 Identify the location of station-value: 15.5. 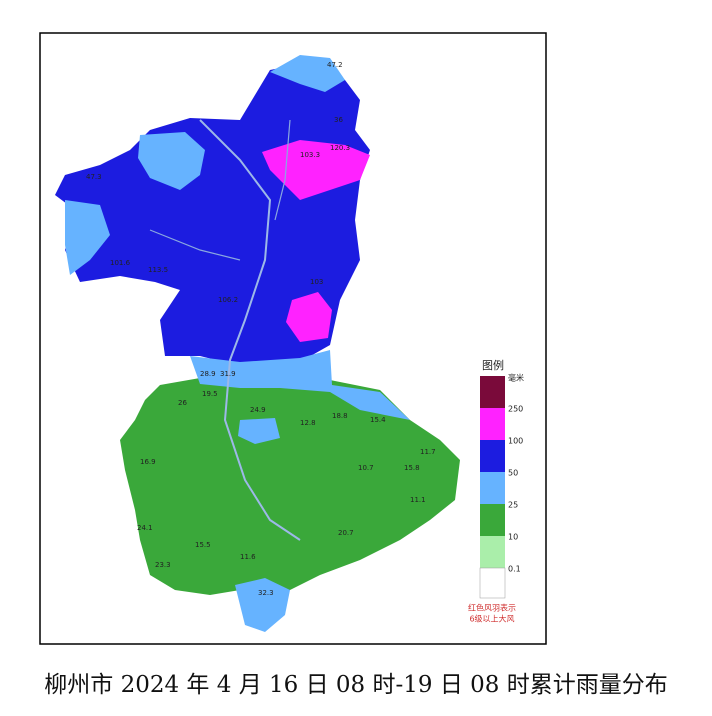
(203, 545).